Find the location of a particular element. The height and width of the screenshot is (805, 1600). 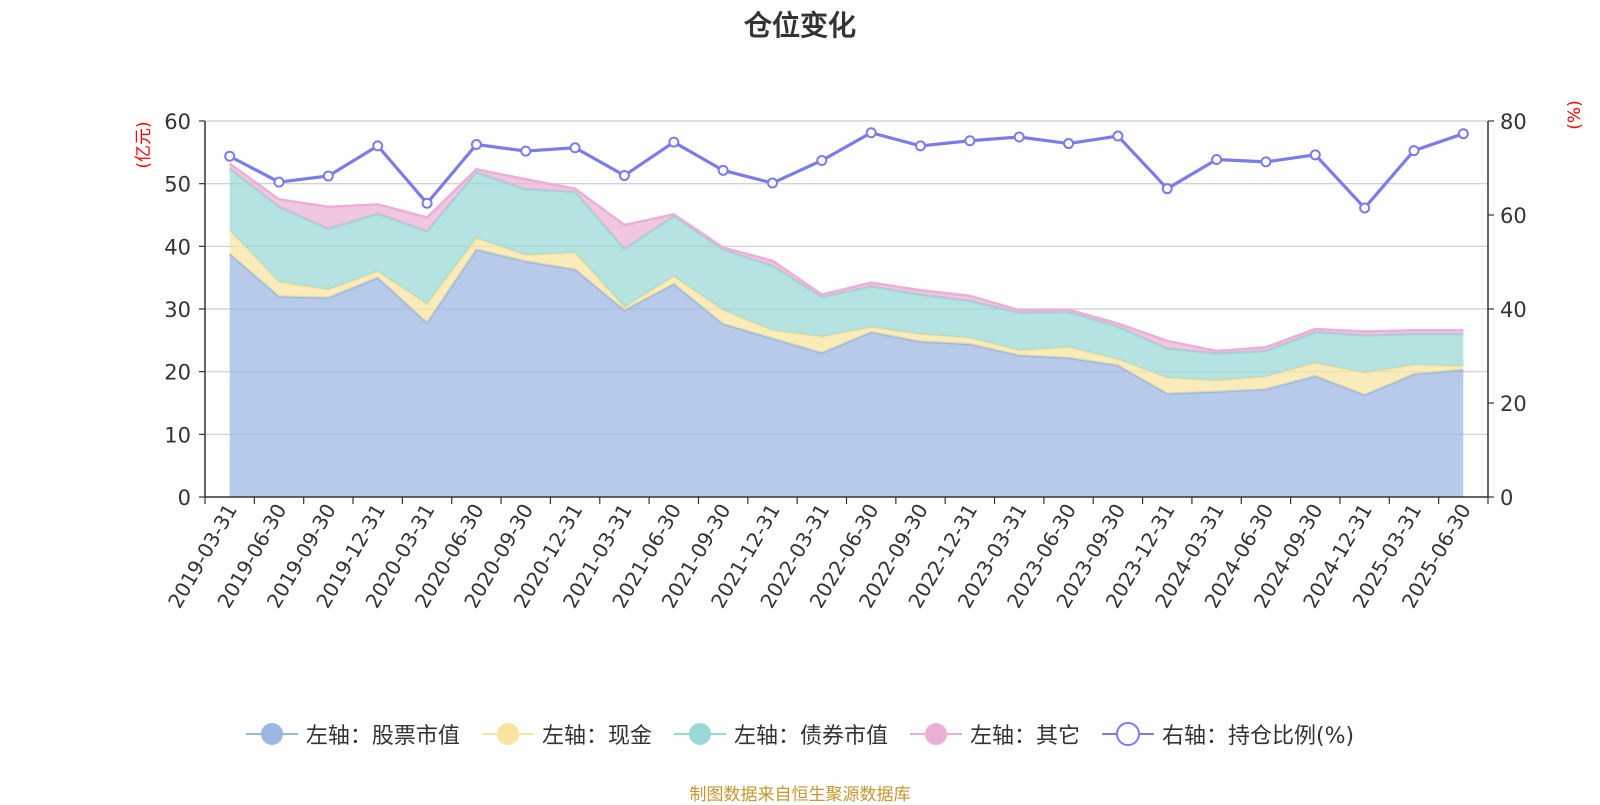

legend-label: 左轴：股票市值 is located at coordinates (382, 736).